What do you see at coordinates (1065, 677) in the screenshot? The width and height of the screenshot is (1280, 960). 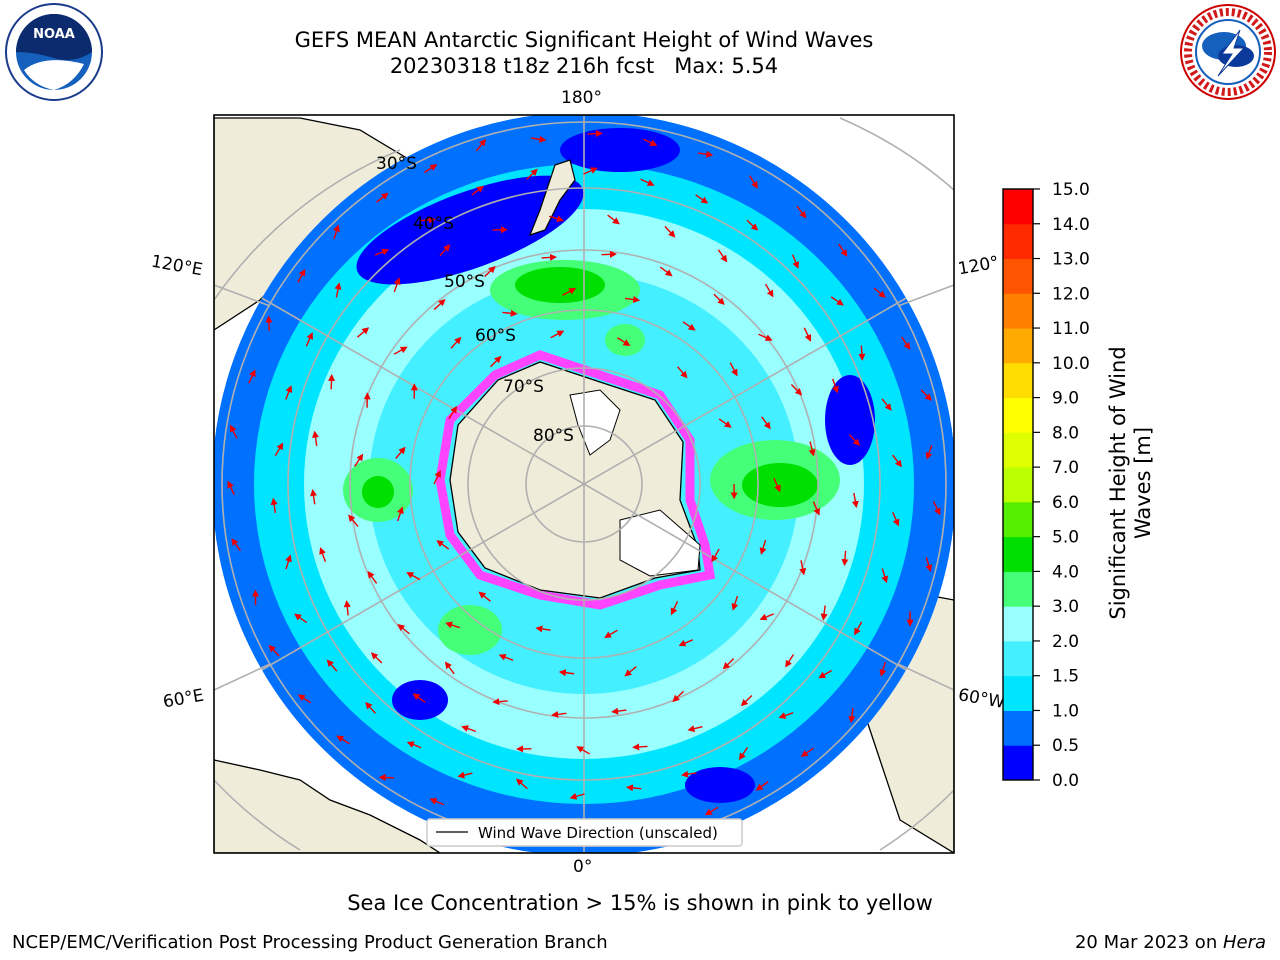 I see `colorbar-tick-label: 1.5` at bounding box center [1065, 677].